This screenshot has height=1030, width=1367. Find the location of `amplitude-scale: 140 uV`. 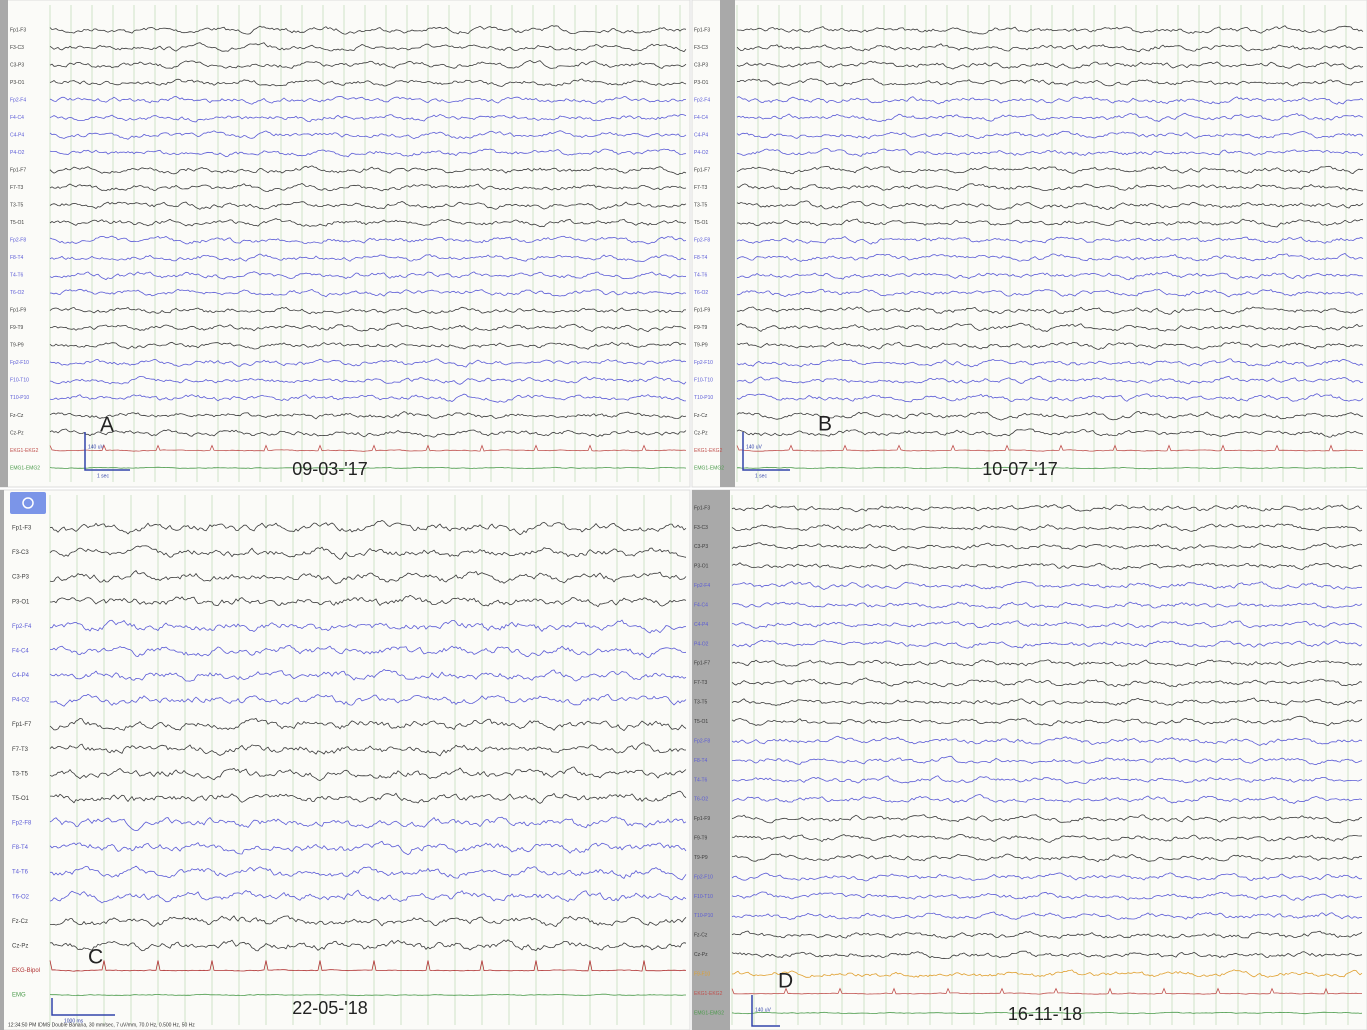

amplitude-scale: 140 uV is located at coordinates (96, 447).